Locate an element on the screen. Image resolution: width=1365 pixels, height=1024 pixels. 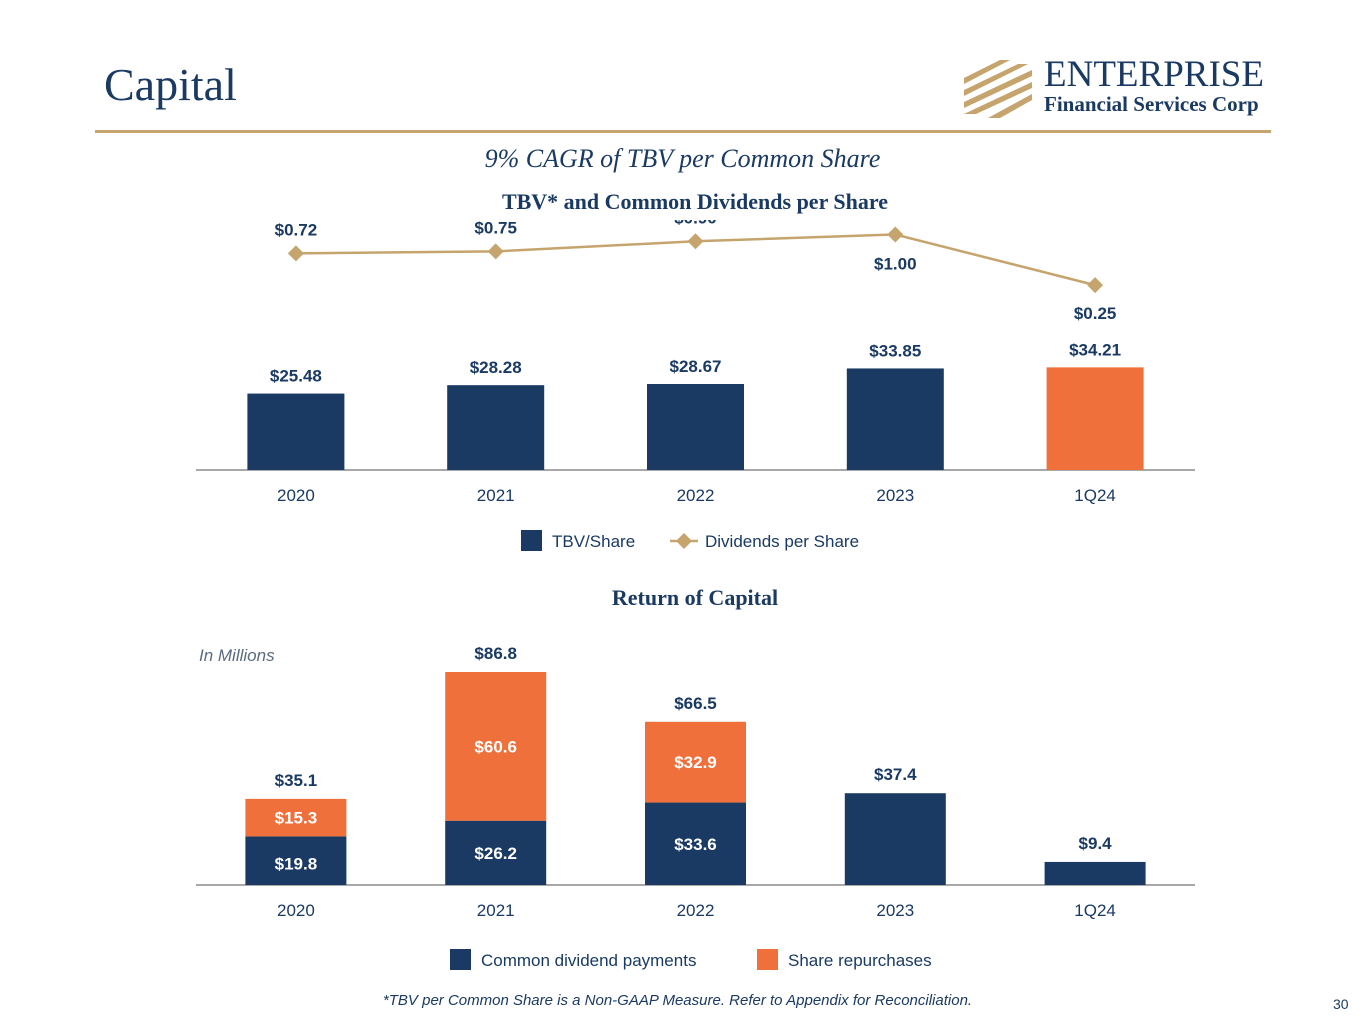
logo-subtitle: Financial Services Corp is located at coordinates (1151, 104).